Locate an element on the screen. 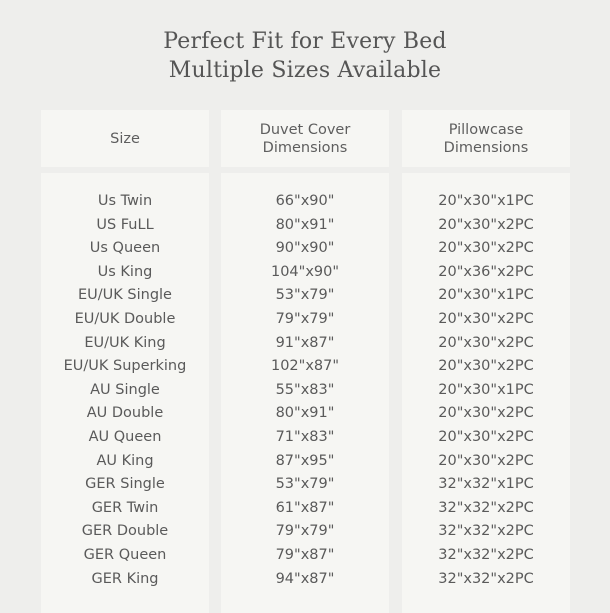 This screenshot has width=610, height=613. cell-size: AU Queen is located at coordinates (125, 437).